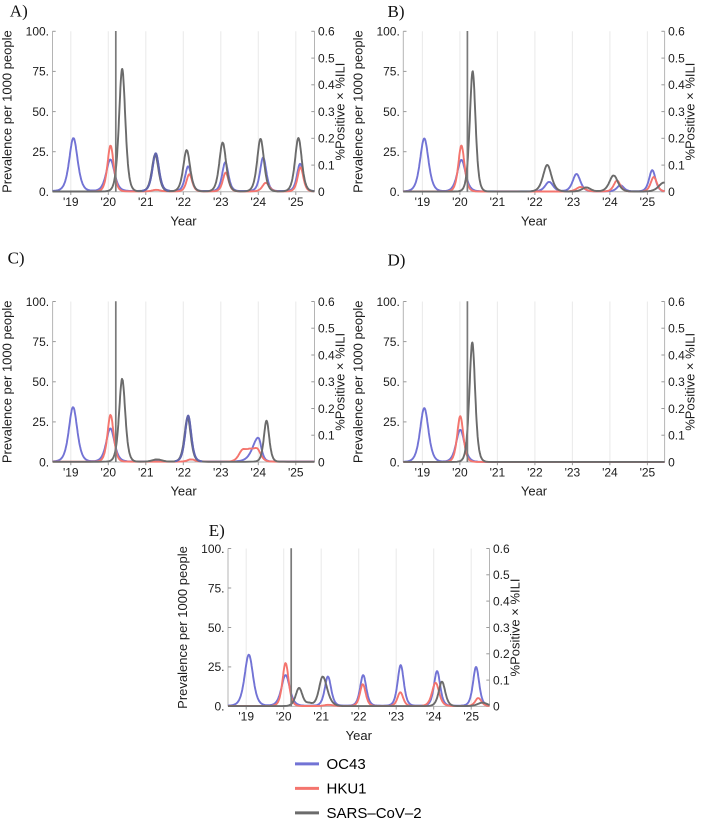 Image resolution: width=711 pixels, height=835 pixels. I want to click on svg-text: C), so click(16, 257).